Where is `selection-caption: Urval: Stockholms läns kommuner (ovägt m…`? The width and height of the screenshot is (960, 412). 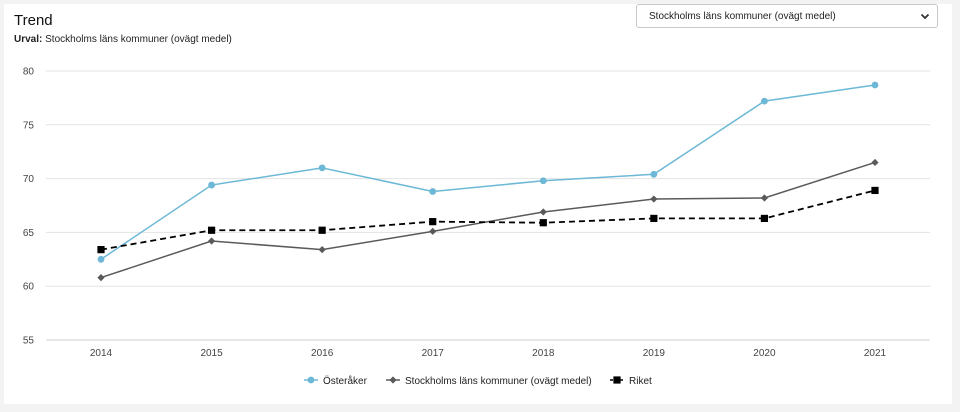
selection-caption: Urval: Stockholms läns kommuner (ovägt m… is located at coordinates (123, 39).